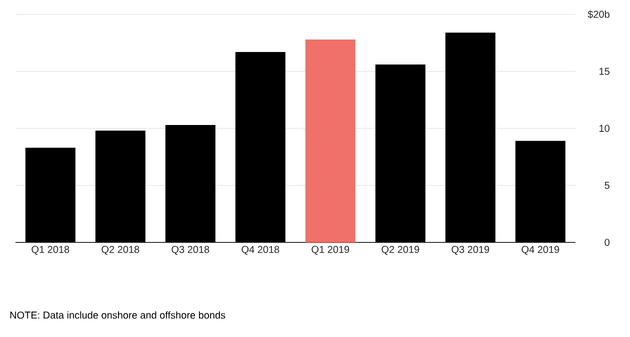 The height and width of the screenshot is (337, 630). What do you see at coordinates (330, 140) in the screenshot?
I see `bar` at bounding box center [330, 140].